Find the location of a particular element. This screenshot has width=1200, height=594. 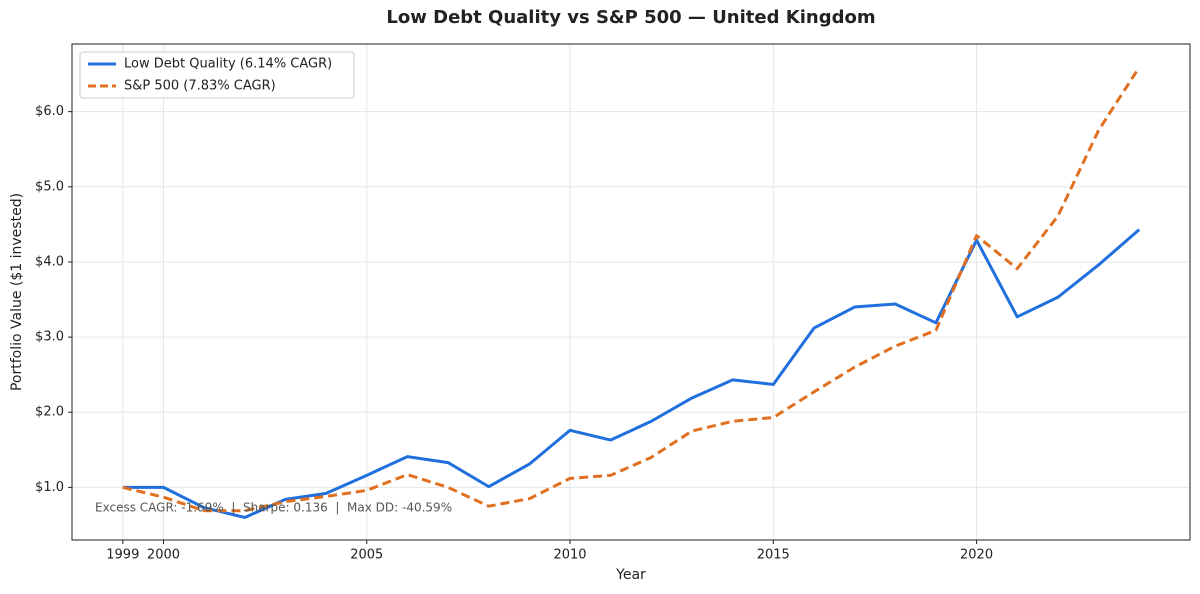

y-tick-label: $2.0 is located at coordinates (49, 412).